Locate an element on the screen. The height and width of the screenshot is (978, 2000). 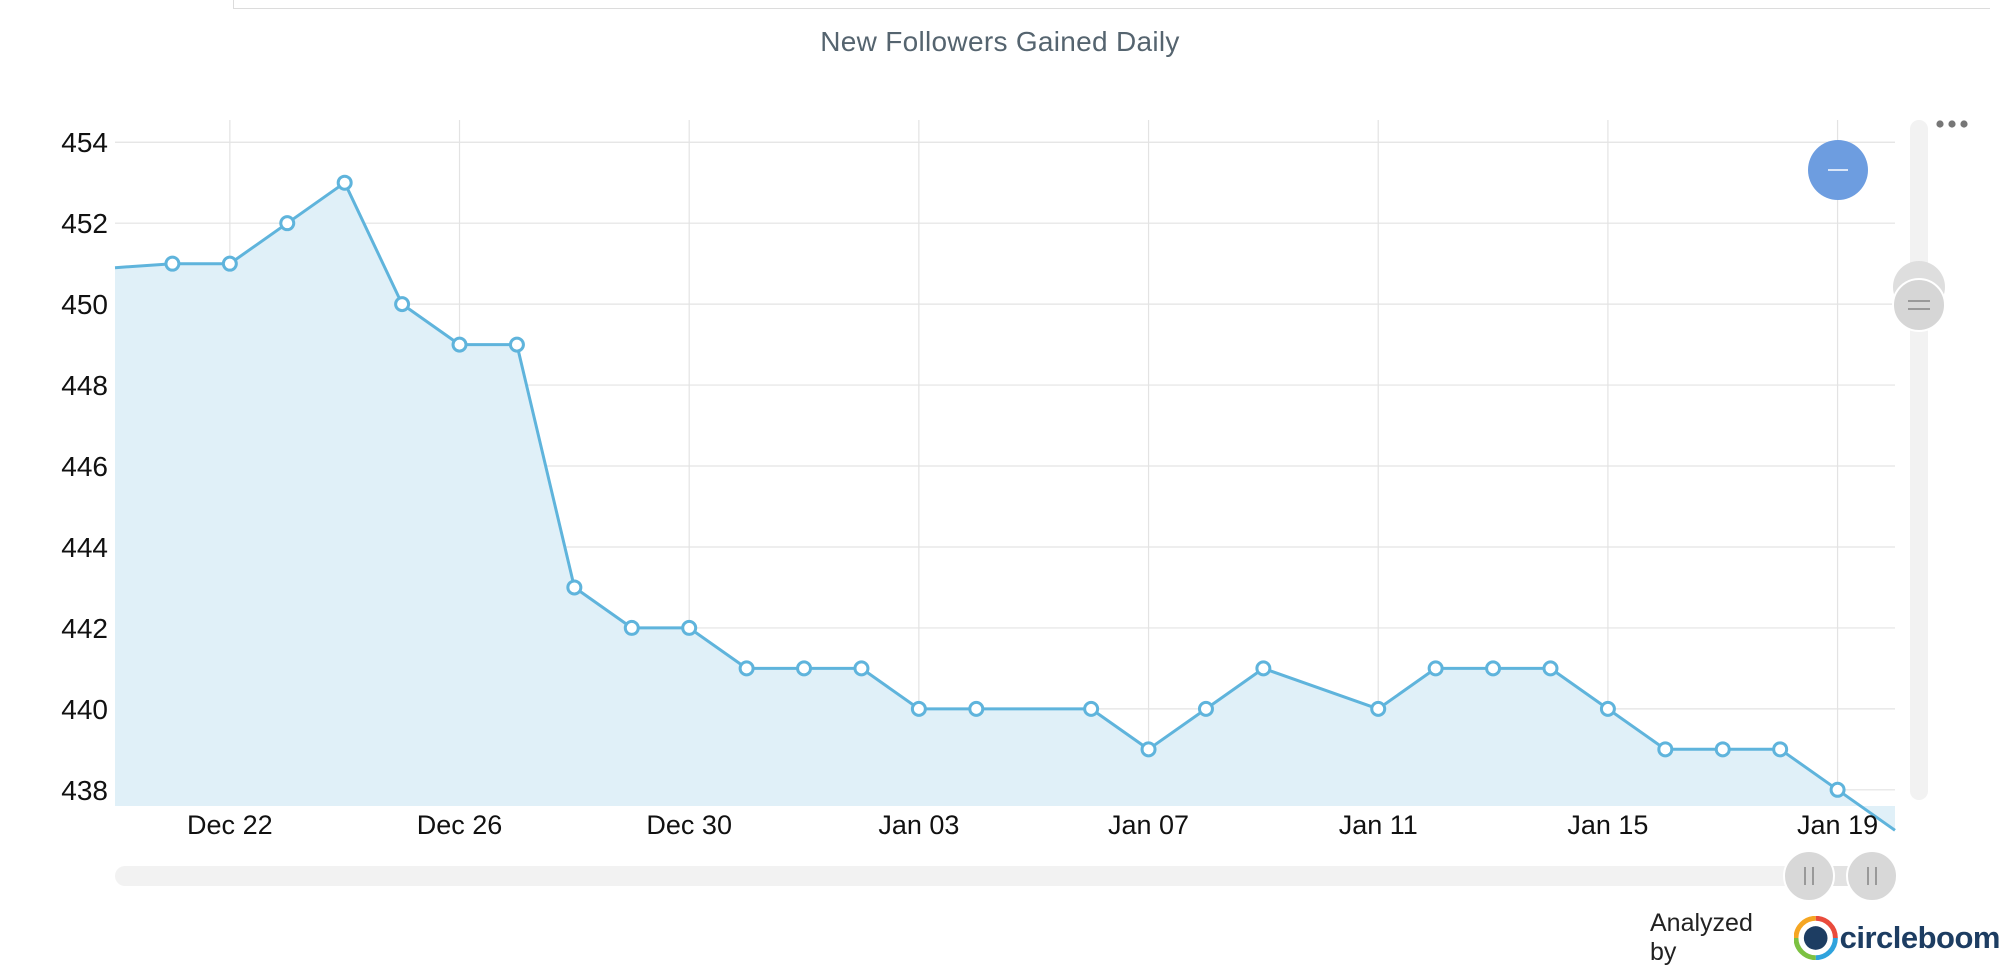
y-tick-label: 438 is located at coordinates (84, 790).